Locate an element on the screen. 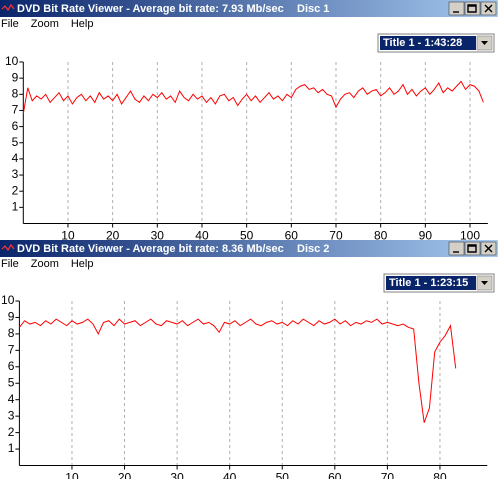 This screenshot has width=498, height=479. disc-label: Disc 2 is located at coordinates (313, 249).